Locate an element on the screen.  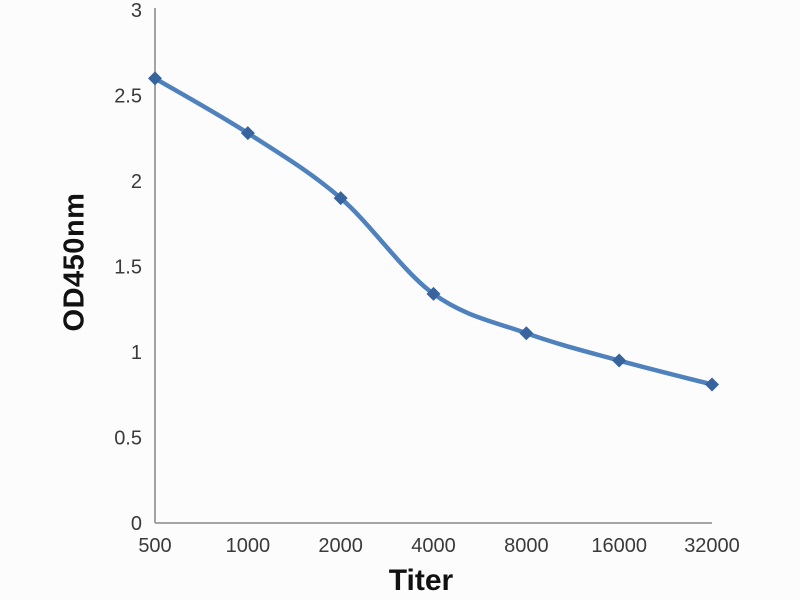
y-tick-label: 0.5 is located at coordinates (128, 439).